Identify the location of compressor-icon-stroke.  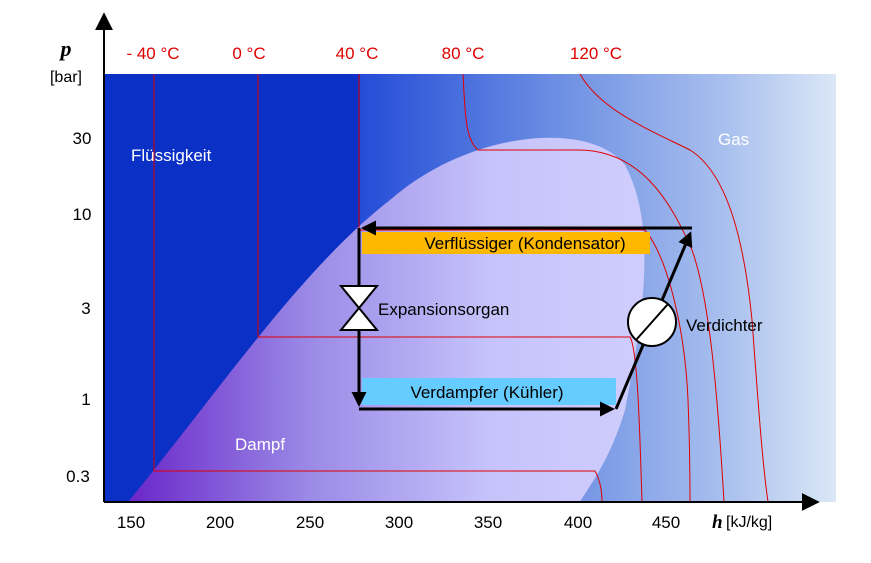
(652, 322).